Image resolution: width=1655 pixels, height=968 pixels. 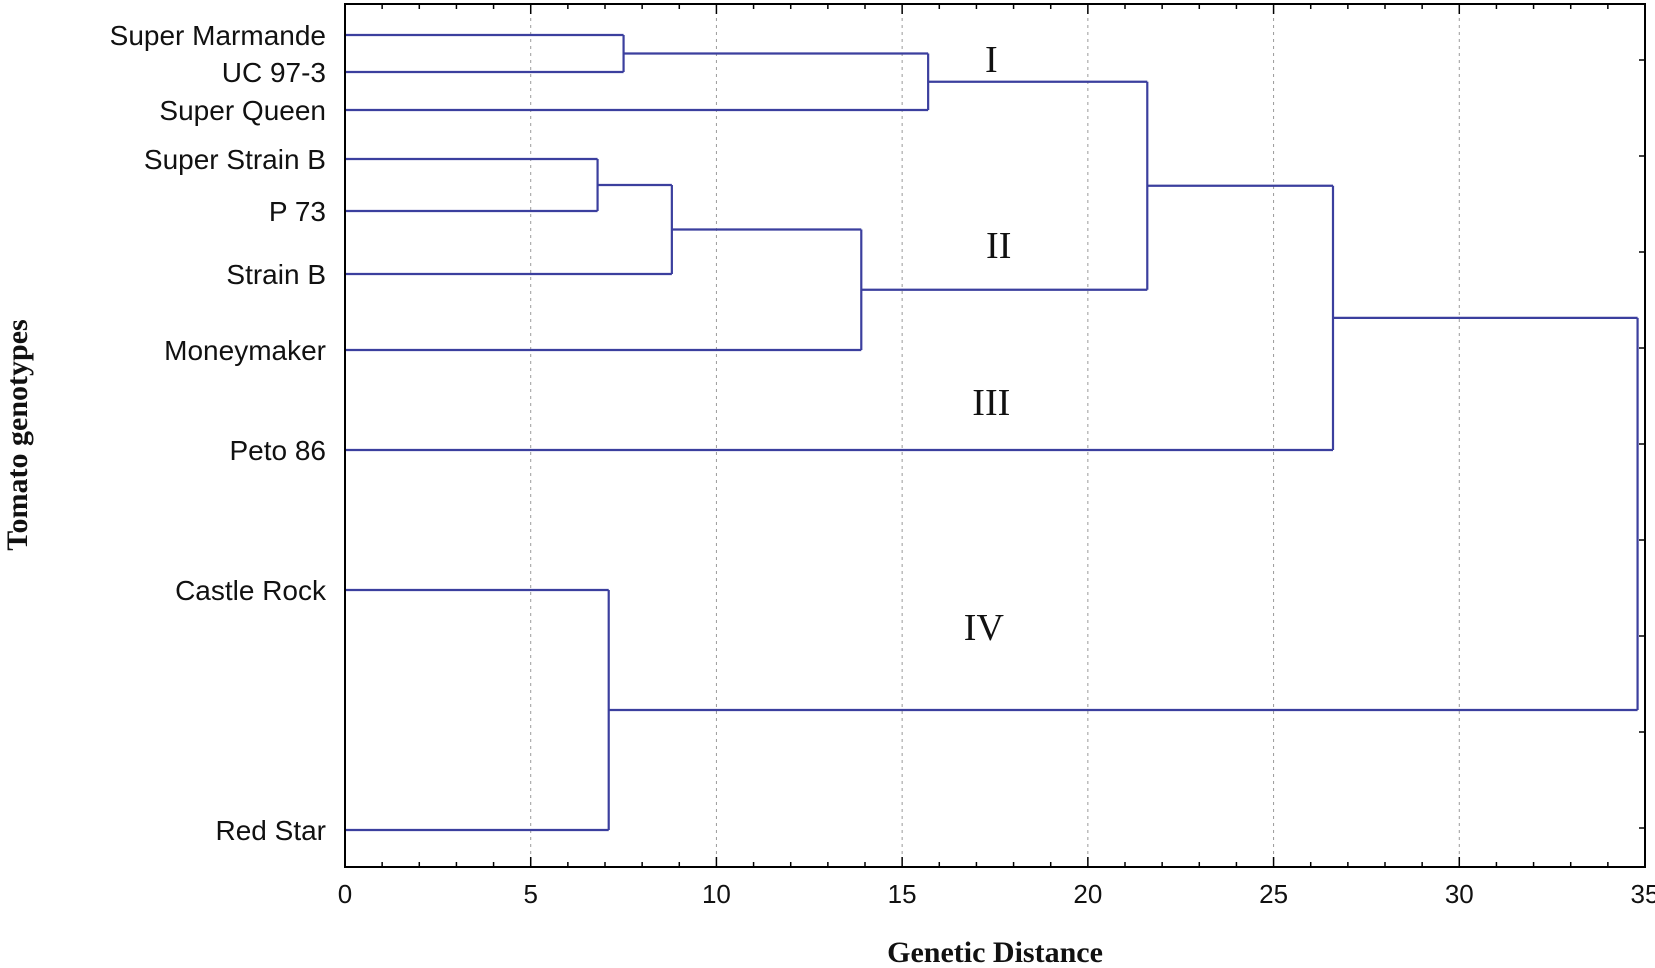 What do you see at coordinates (1459, 894) in the screenshot?
I see `x-tick-label: 30` at bounding box center [1459, 894].